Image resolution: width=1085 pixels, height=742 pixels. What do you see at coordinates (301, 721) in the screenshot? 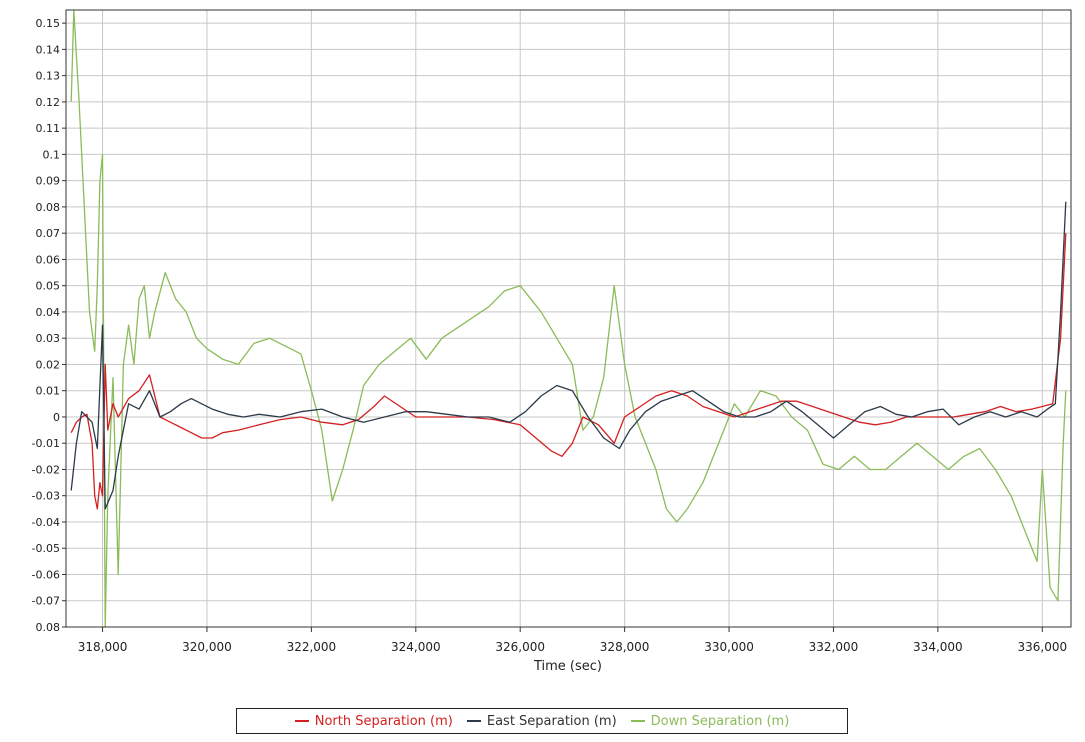
I see `legend-swatch-north` at bounding box center [301, 721].